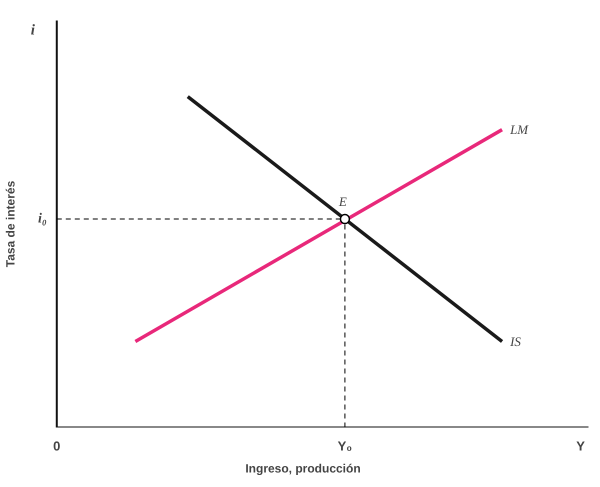 The height and width of the screenshot is (487, 600). Describe the element at coordinates (515, 341) in the screenshot. I see `series-label: IS` at that location.